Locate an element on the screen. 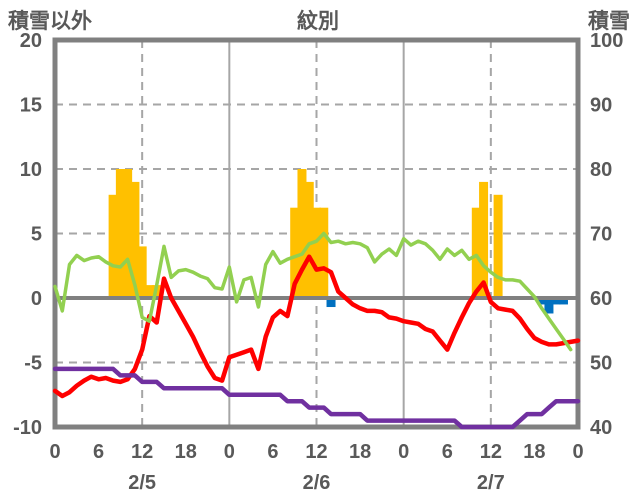 The image size is (636, 501). right-axis-tick-label: 100 is located at coordinates (606, 41).